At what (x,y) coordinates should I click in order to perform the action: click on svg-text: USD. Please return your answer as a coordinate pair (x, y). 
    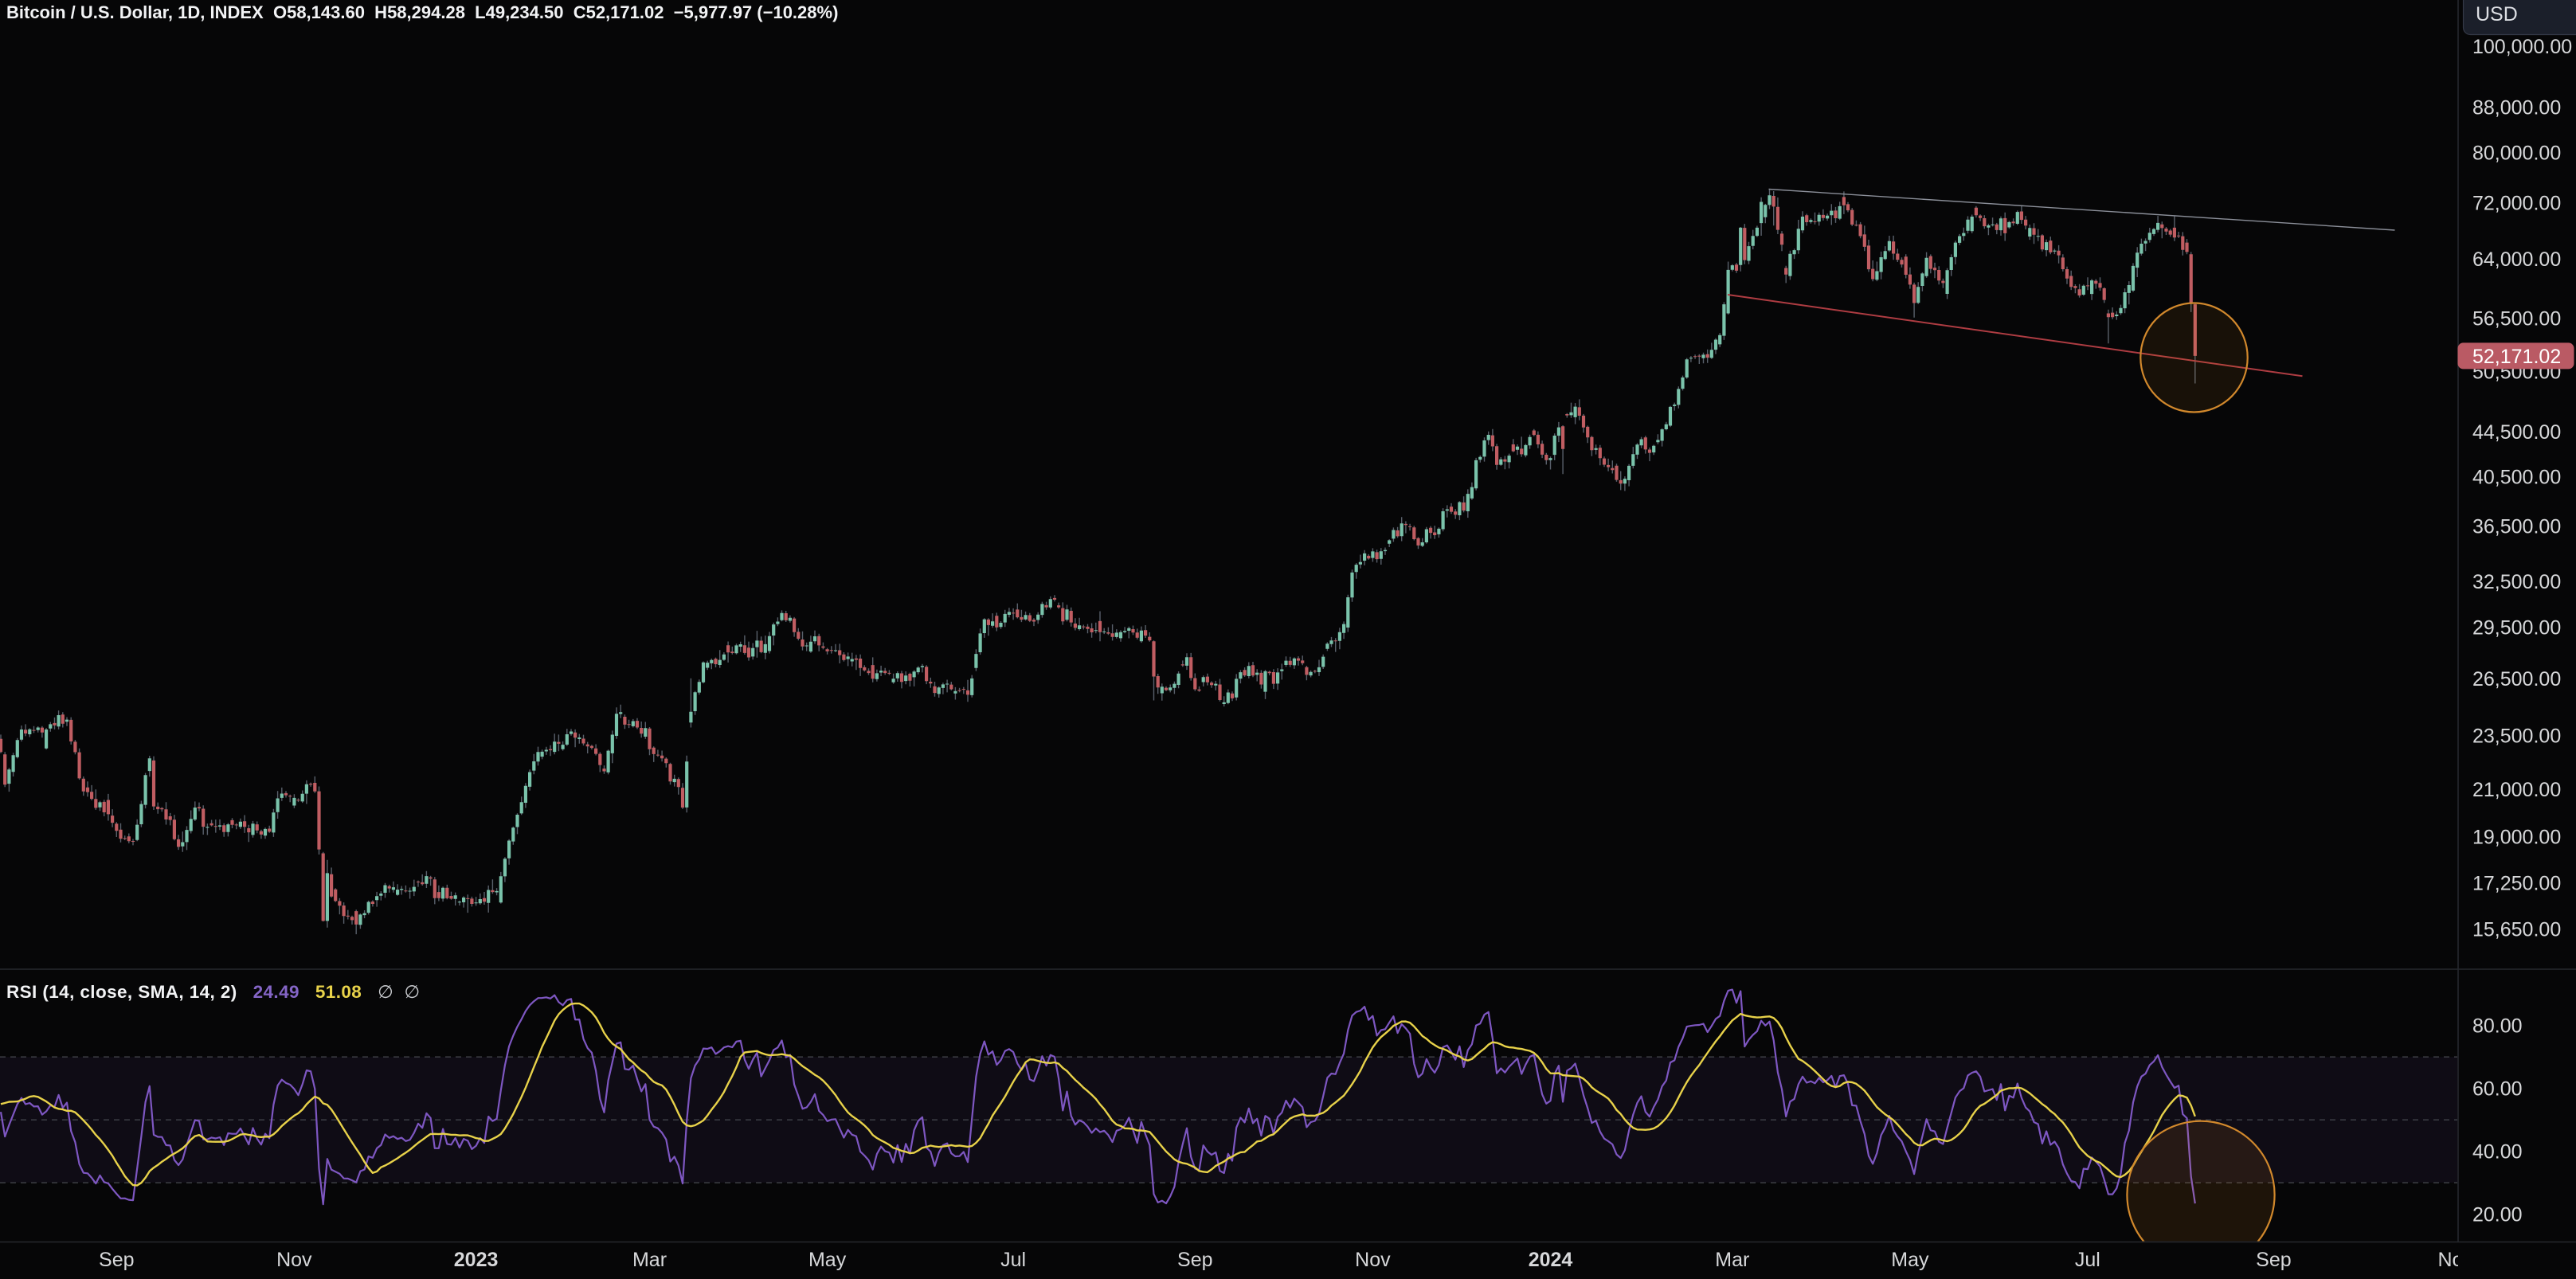
    Looking at the image, I should click on (2497, 14).